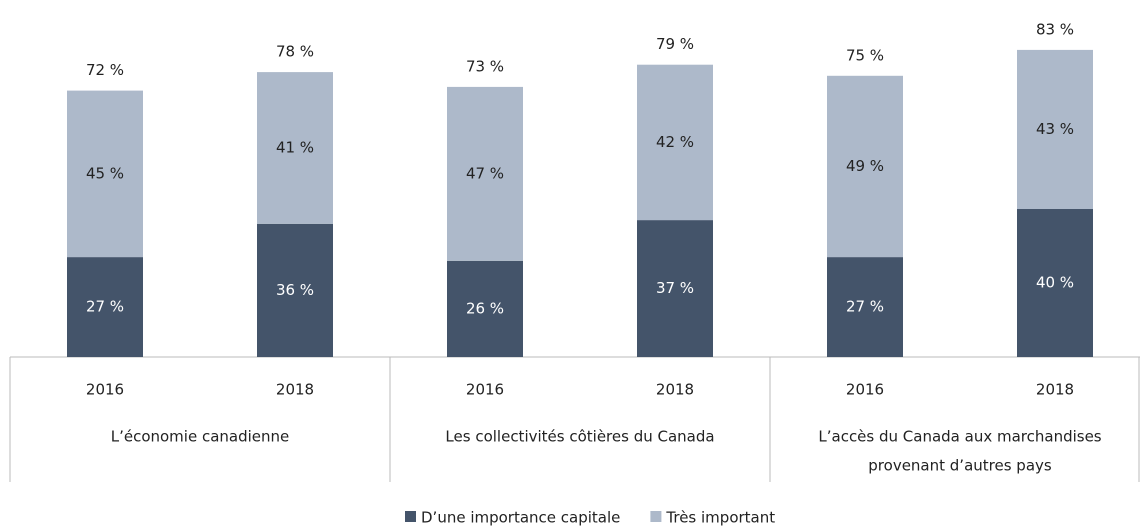 The height and width of the screenshot is (527, 1140). What do you see at coordinates (675, 44) in the screenshot?
I see `total-label: 79 %` at bounding box center [675, 44].